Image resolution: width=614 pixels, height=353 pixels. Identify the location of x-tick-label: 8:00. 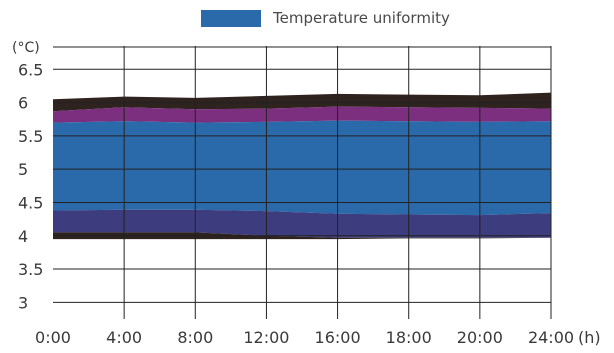
(195, 337).